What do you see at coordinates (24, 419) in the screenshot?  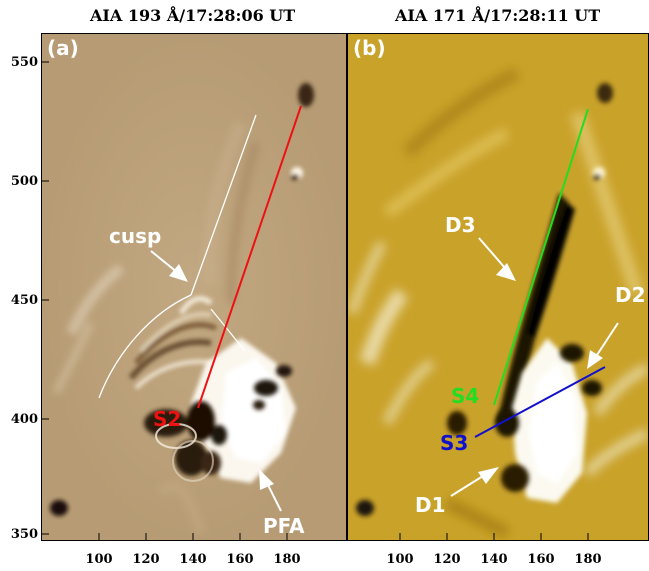 I see `y-tick-label: 400` at bounding box center [24, 419].